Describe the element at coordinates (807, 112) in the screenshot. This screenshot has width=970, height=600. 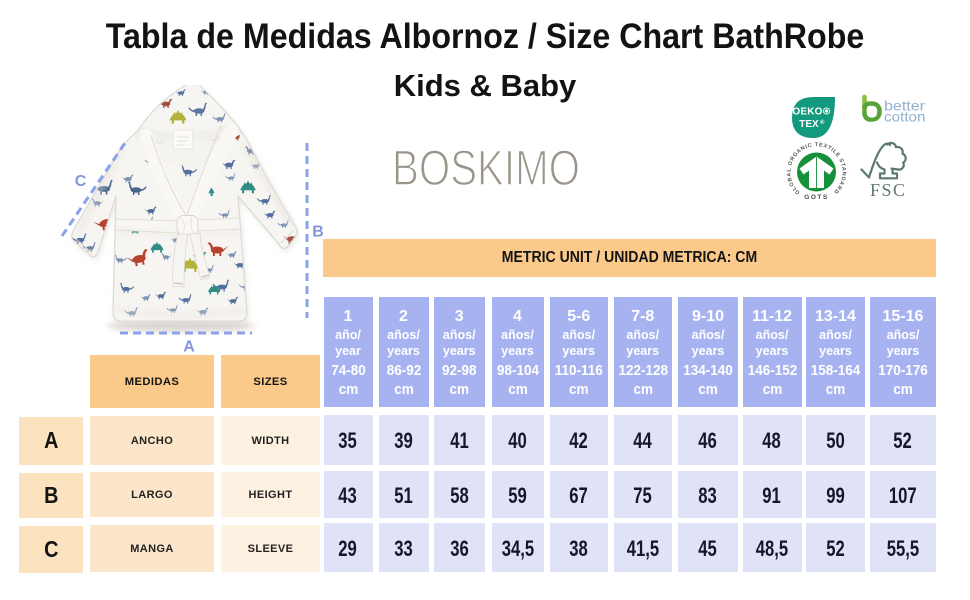
I see `svg-text: OEKO` at that location.